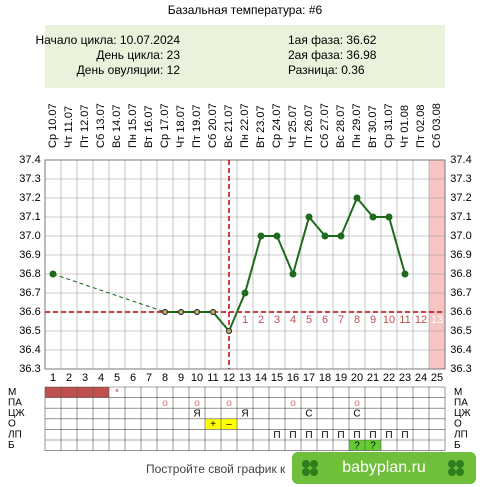 The height and width of the screenshot is (487, 490). Describe the element at coordinates (181, 142) in the screenshot. I see `weekday: Чт` at that location.